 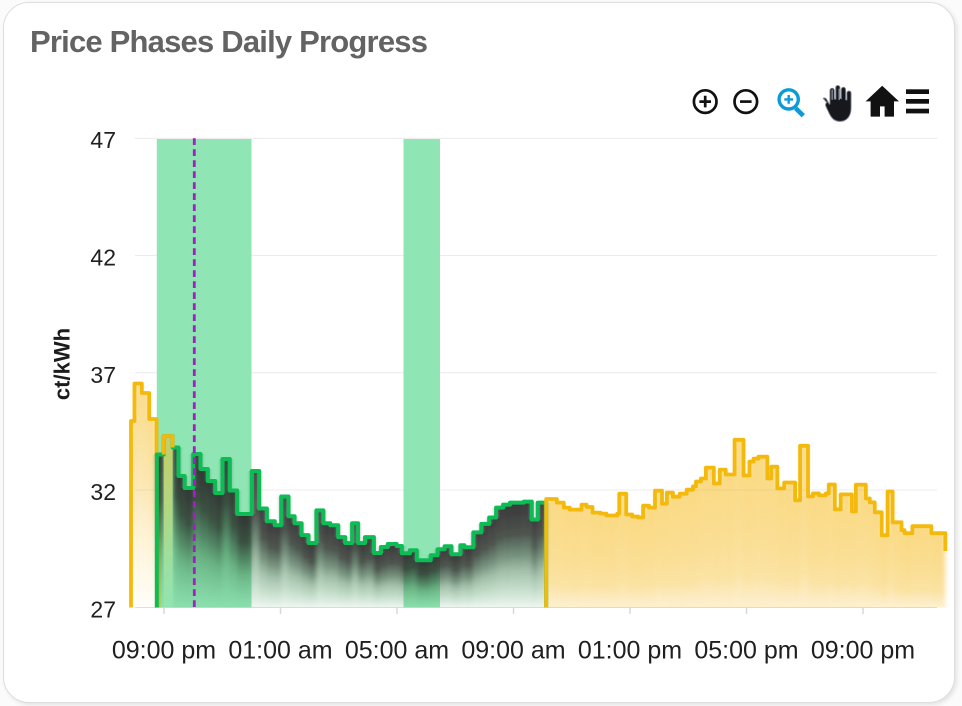 I want to click on svg-text: 09:00 am, so click(x=513, y=651).